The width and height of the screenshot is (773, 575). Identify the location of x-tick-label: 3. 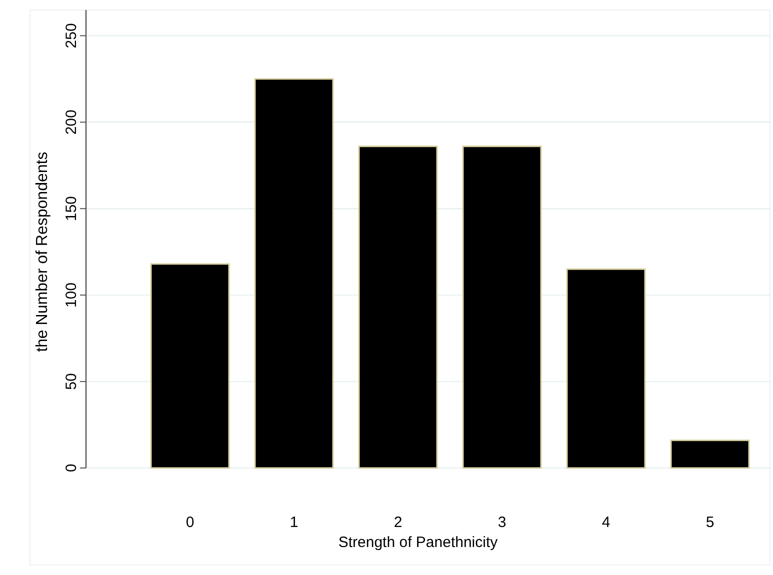
(502, 522).